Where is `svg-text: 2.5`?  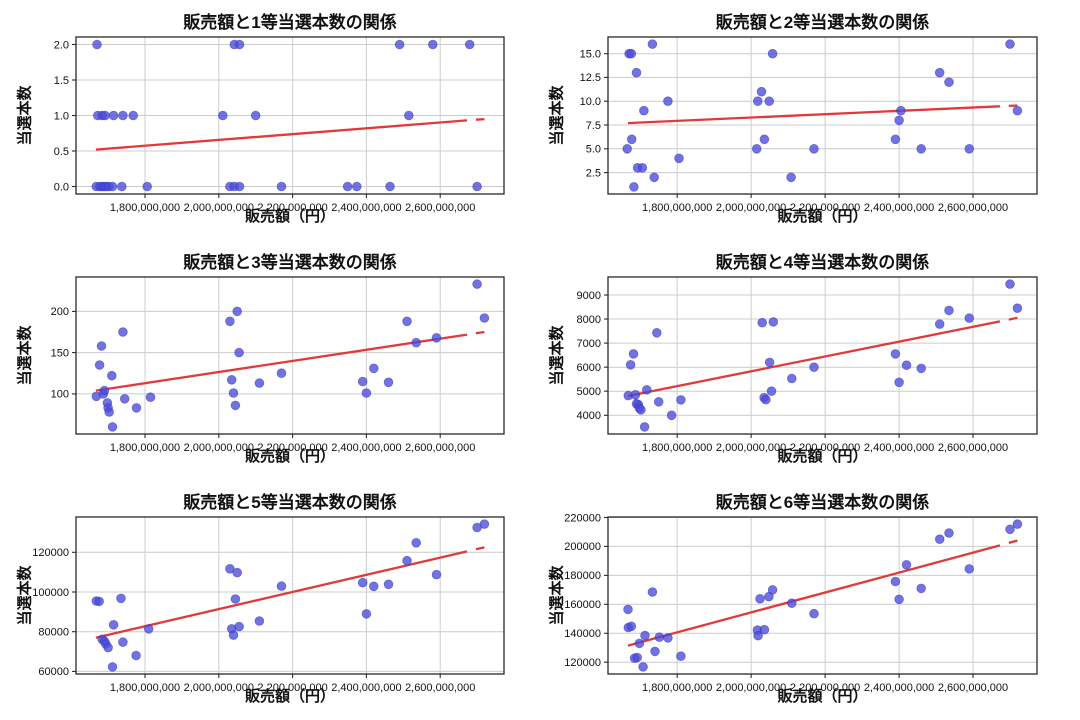
svg-text: 2.5 is located at coordinates (593, 173).